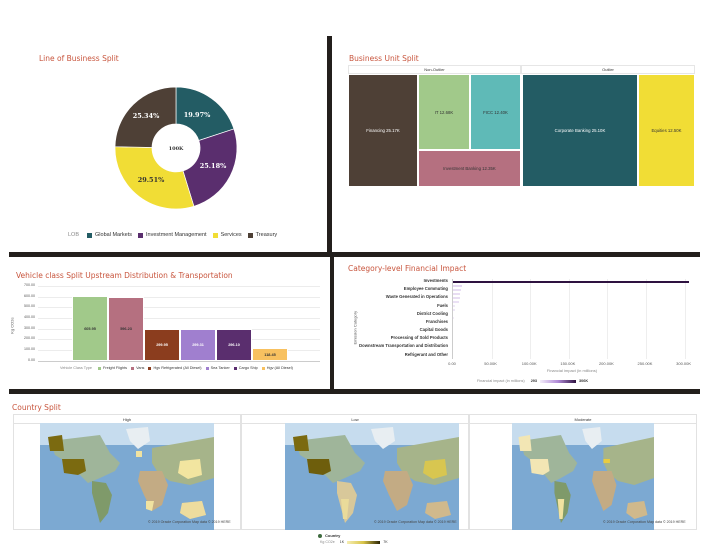  I want to click on legend-item-treasury: Treasury, so click(266, 235).